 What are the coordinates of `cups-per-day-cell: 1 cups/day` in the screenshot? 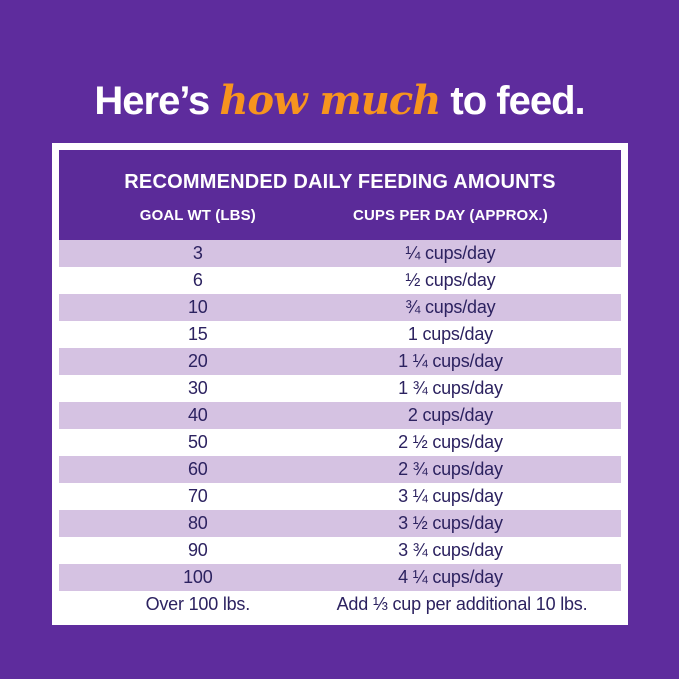 It's located at (450, 334).